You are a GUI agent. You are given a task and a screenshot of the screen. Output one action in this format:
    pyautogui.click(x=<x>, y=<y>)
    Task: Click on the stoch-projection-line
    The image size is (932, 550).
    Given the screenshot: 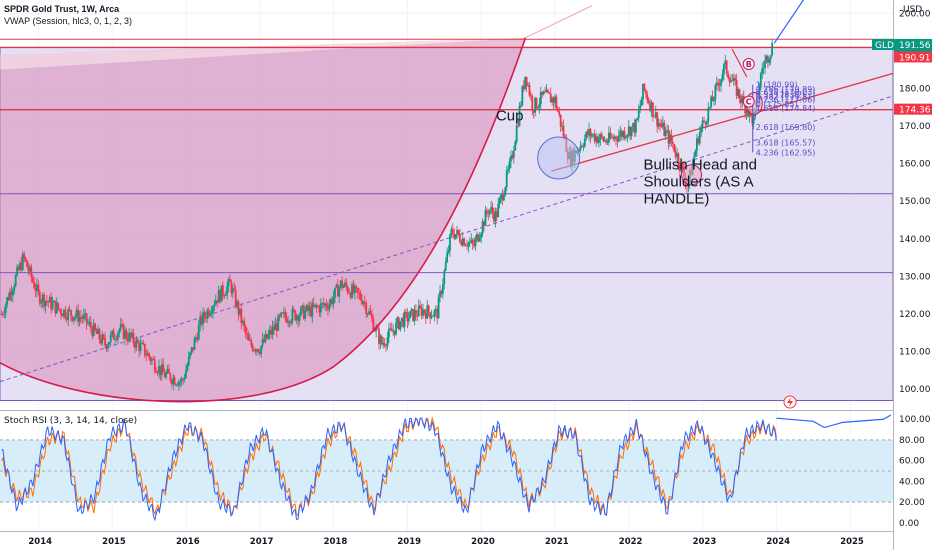 What is the action you would take?
    pyautogui.click(x=834, y=421)
    